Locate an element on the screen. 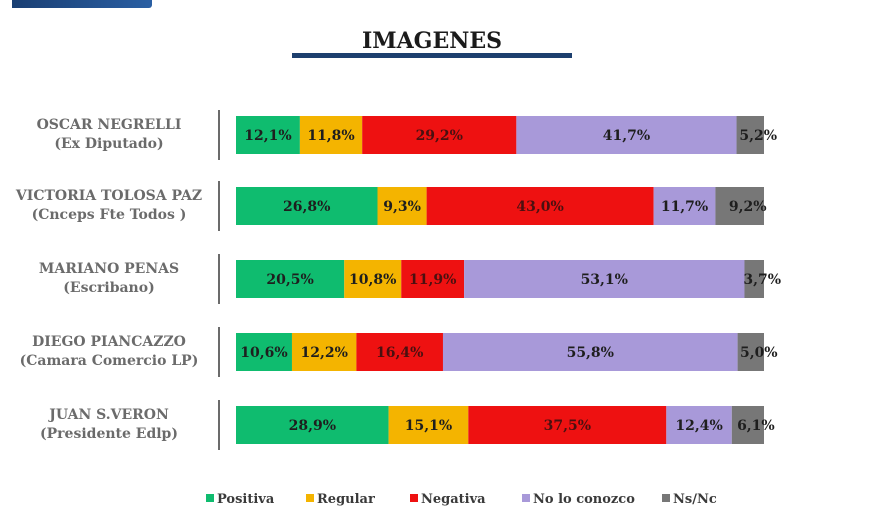  legend-label: Negativa is located at coordinates (453, 499).